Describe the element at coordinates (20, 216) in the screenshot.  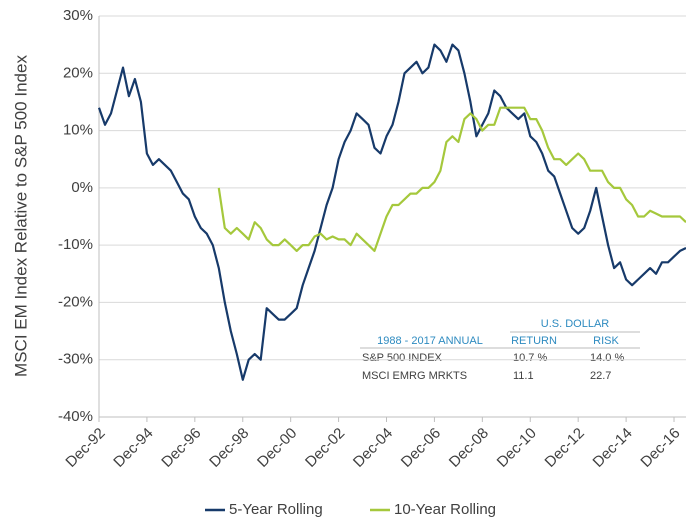
I see `y-axis-label: MSCI EM Index Relative to S&P 500 Index` at that location.